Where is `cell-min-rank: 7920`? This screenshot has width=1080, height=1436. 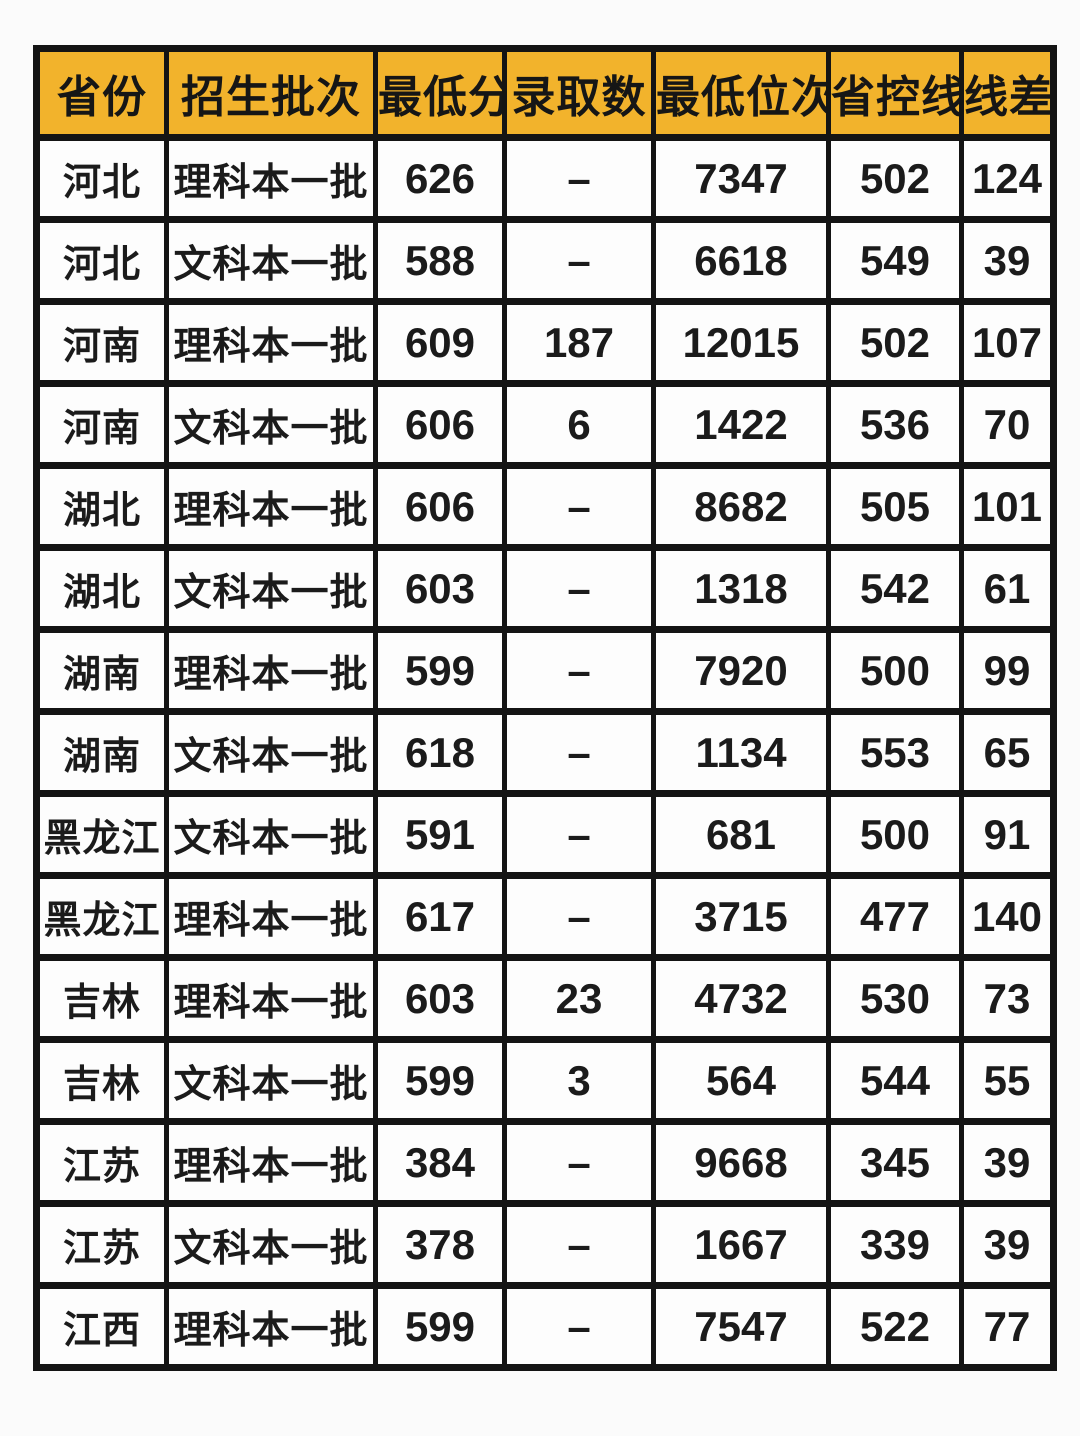 cell-min-rank: 7920 is located at coordinates (741, 670).